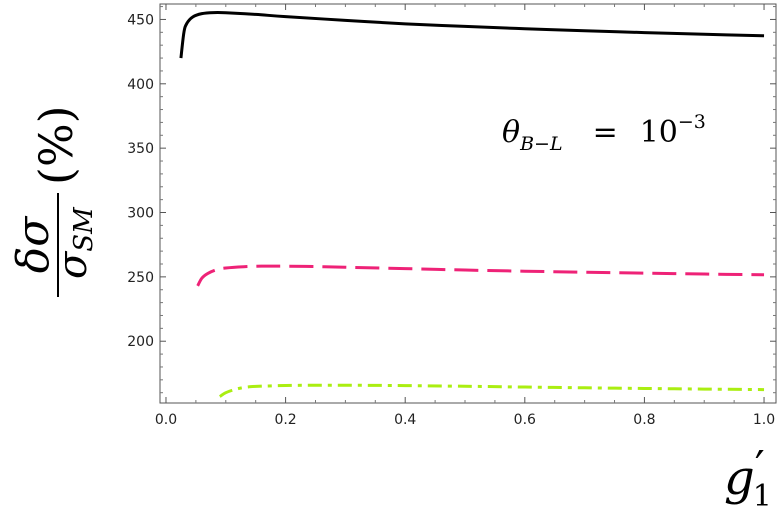 The image size is (778, 507). I want to click on x-axis-label: g′ 1, so click(748, 474).